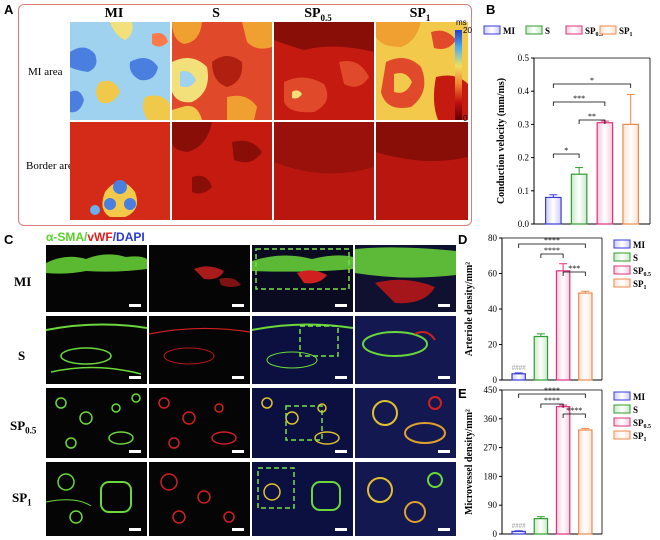 This screenshot has width=660, height=540. I want to click on y-tick-label: 0.4, so click(524, 91).